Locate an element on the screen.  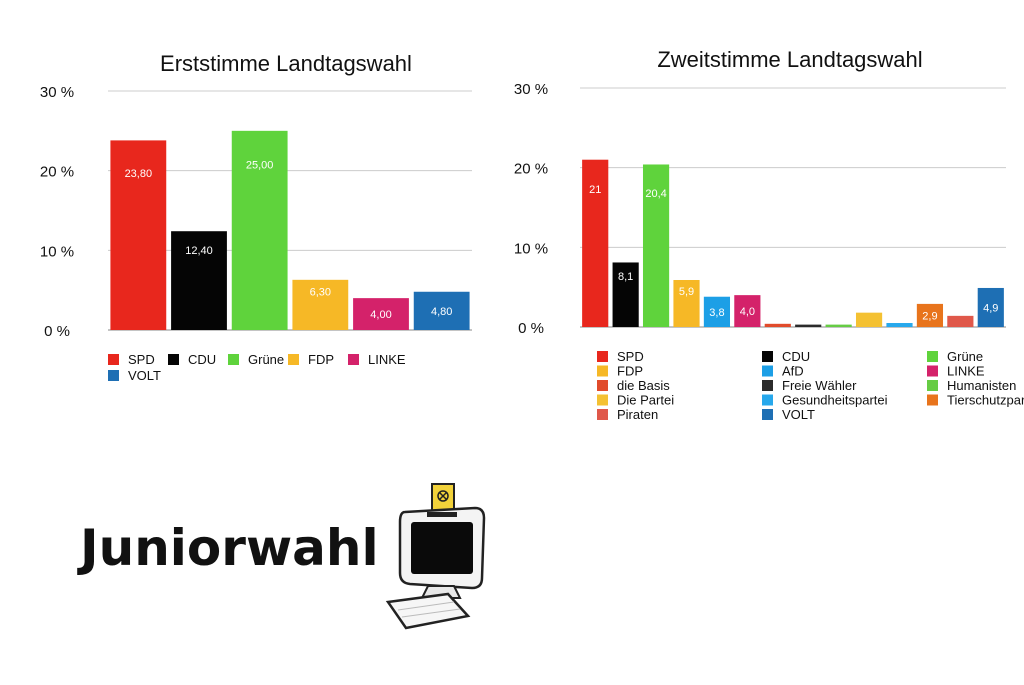
data-label: 21 is located at coordinates (595, 190).